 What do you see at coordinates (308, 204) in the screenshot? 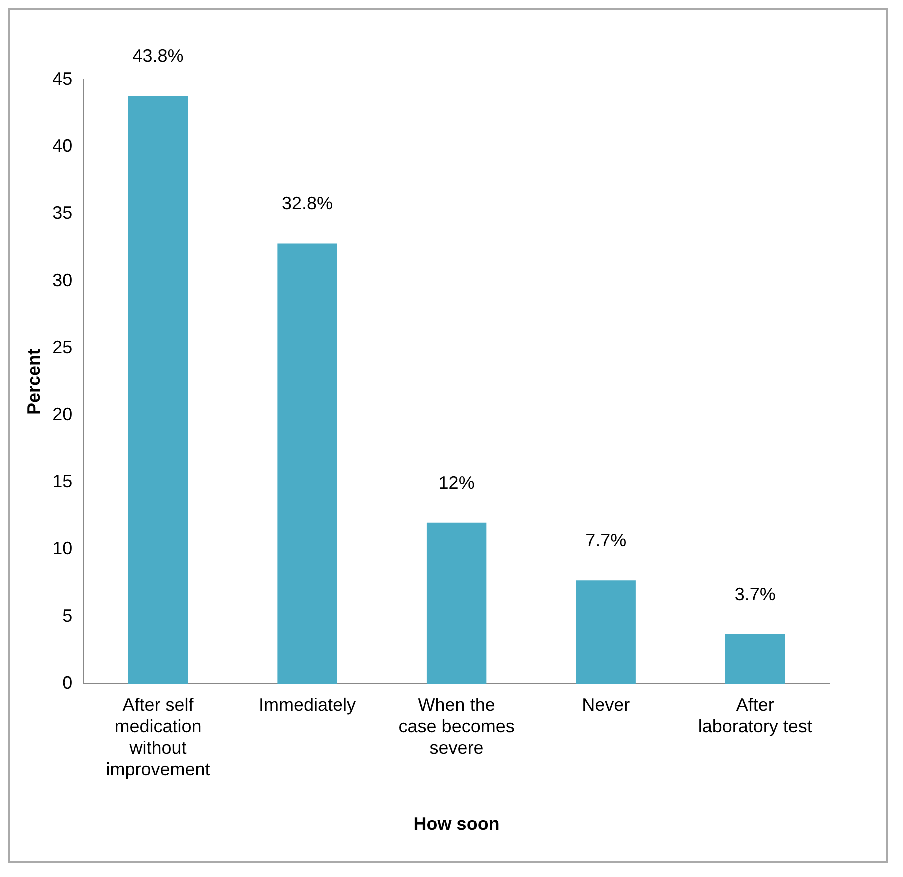
I see `data-label: 32.8%` at bounding box center [308, 204].